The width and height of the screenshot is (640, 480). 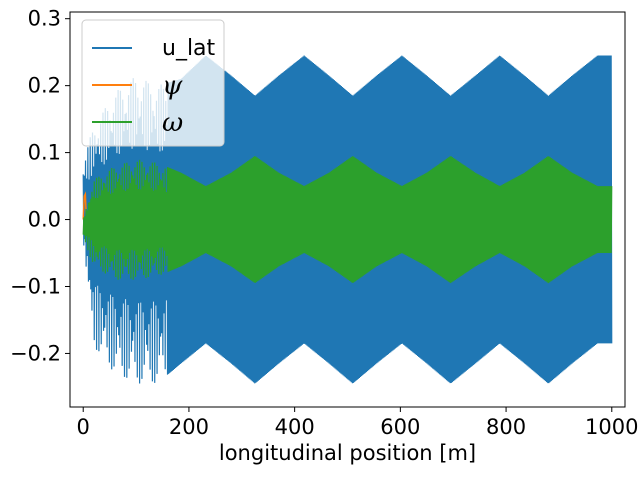 I want to click on x-tick-label: 0, so click(x=83, y=427).